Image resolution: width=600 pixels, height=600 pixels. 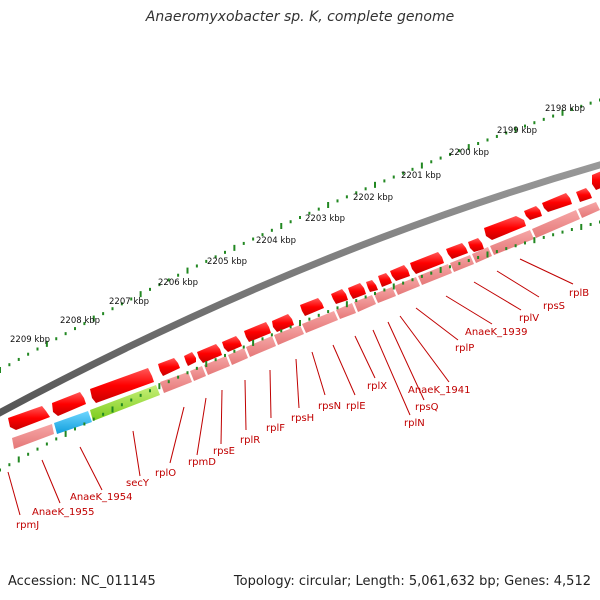 I want to click on scale-label: 2203 kbp, so click(x=325, y=219).